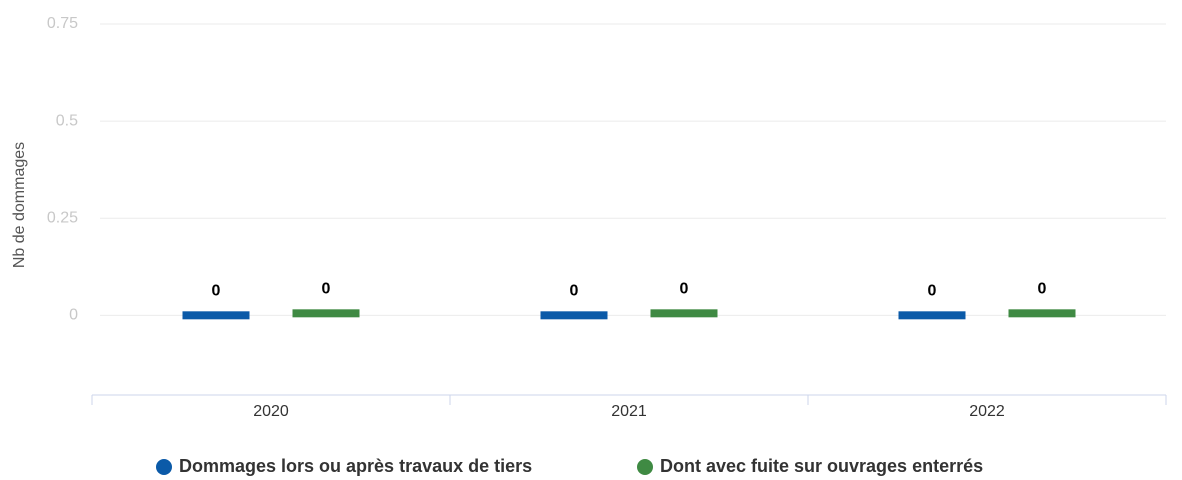 This screenshot has width=1182, height=480. What do you see at coordinates (62, 217) in the screenshot?
I see `y-tick-label: 0.25` at bounding box center [62, 217].